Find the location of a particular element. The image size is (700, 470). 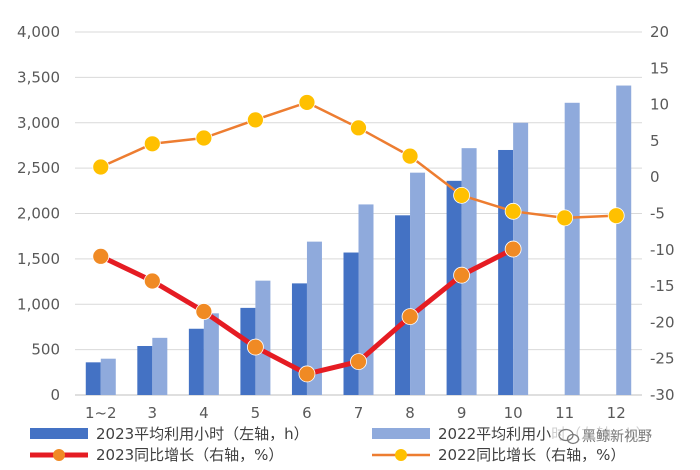

x-tick-label: 11 is located at coordinates (564, 413).